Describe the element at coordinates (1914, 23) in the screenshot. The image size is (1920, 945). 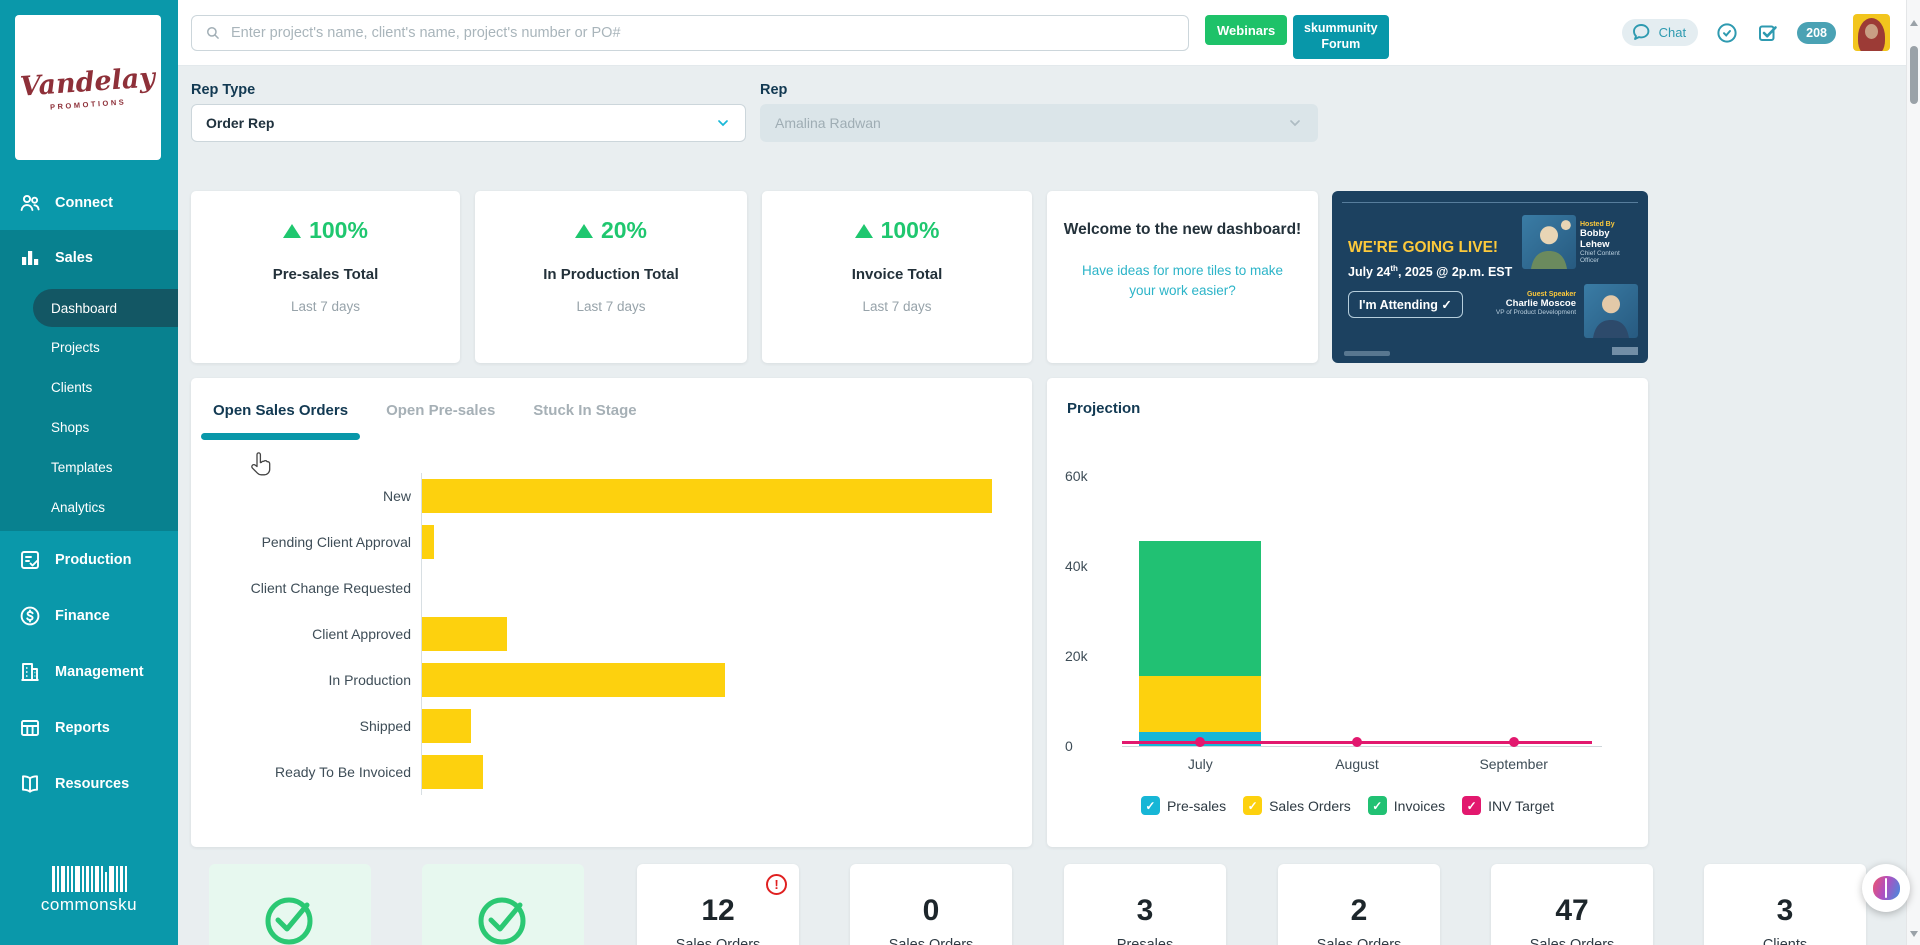
I see `scroll-up-arrow` at that location.